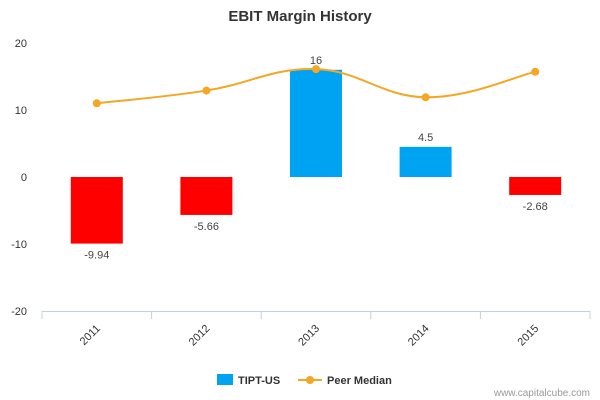 The height and width of the screenshot is (400, 600). I want to click on bar-value-label: 4.5, so click(425, 138).